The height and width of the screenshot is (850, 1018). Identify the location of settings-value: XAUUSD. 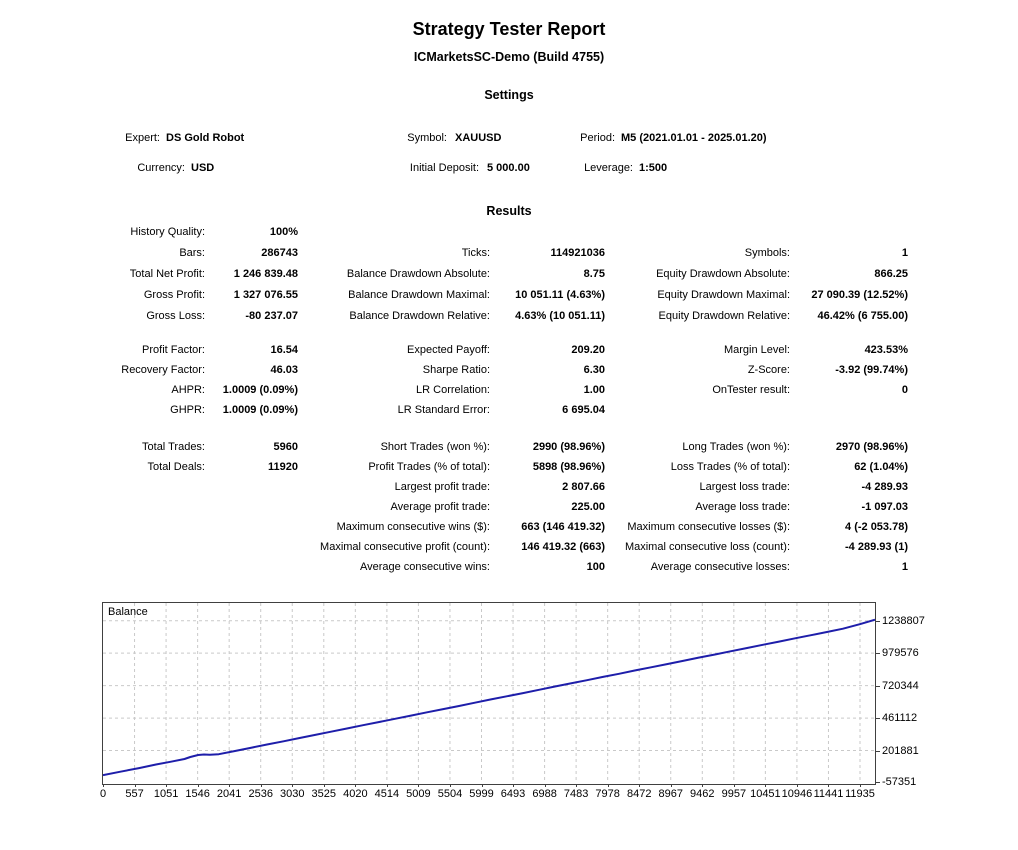
(478, 138).